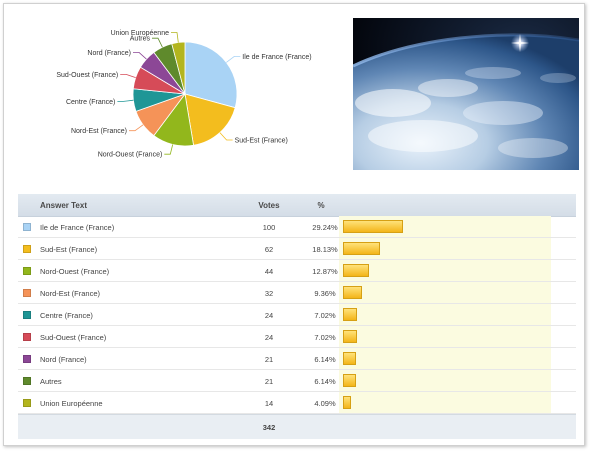 The image size is (590, 451). What do you see at coordinates (297, 227) in the screenshot?
I see `table-row: Ile de France (France) 100 29.24%` at bounding box center [297, 227].